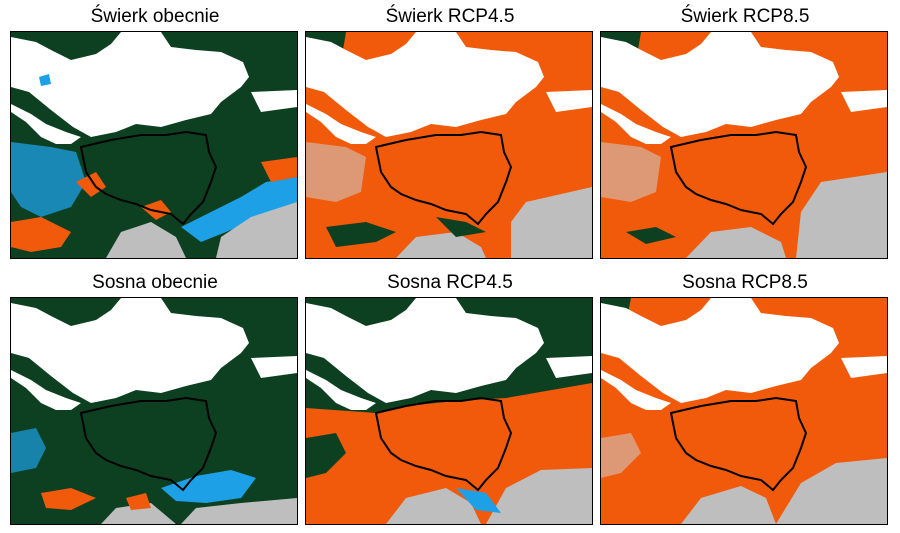  What do you see at coordinates (745, 282) in the screenshot?
I see `panel-title: Sosna RCP8.5` at bounding box center [745, 282].